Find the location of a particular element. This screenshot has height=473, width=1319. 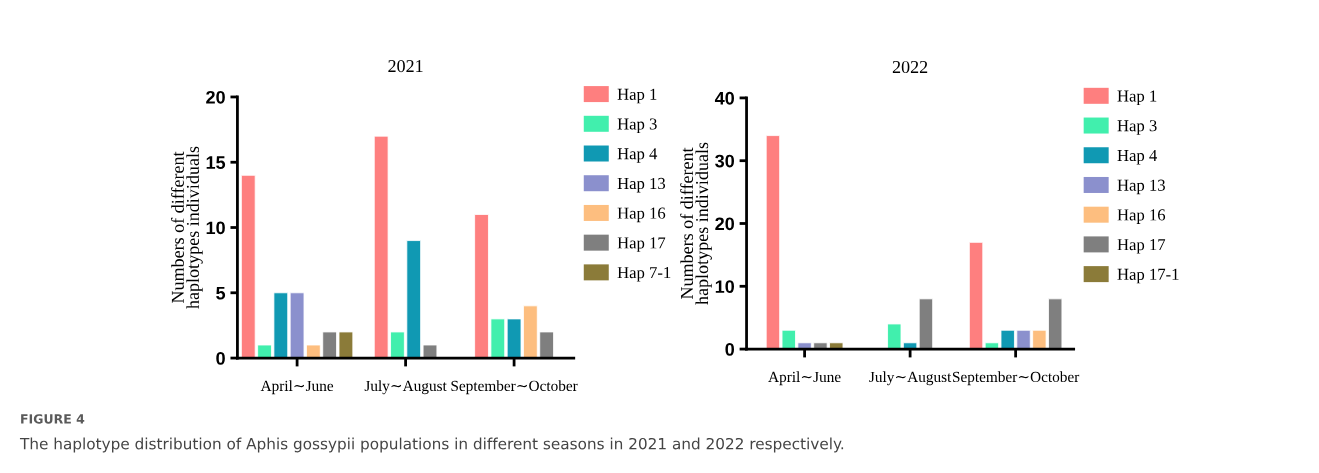

y-tick-label: 15 is located at coordinates (216, 162).